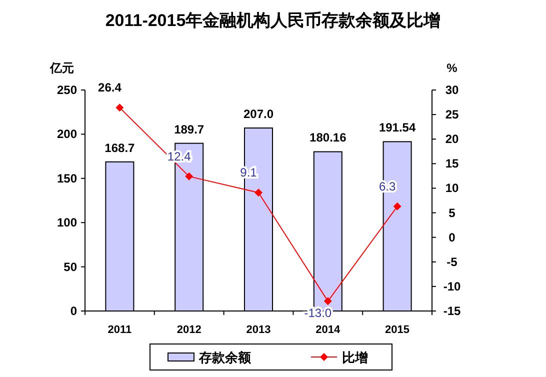 This screenshot has width=546, height=377. Describe the element at coordinates (120, 147) in the screenshot. I see `data-label: 168.7` at that location.